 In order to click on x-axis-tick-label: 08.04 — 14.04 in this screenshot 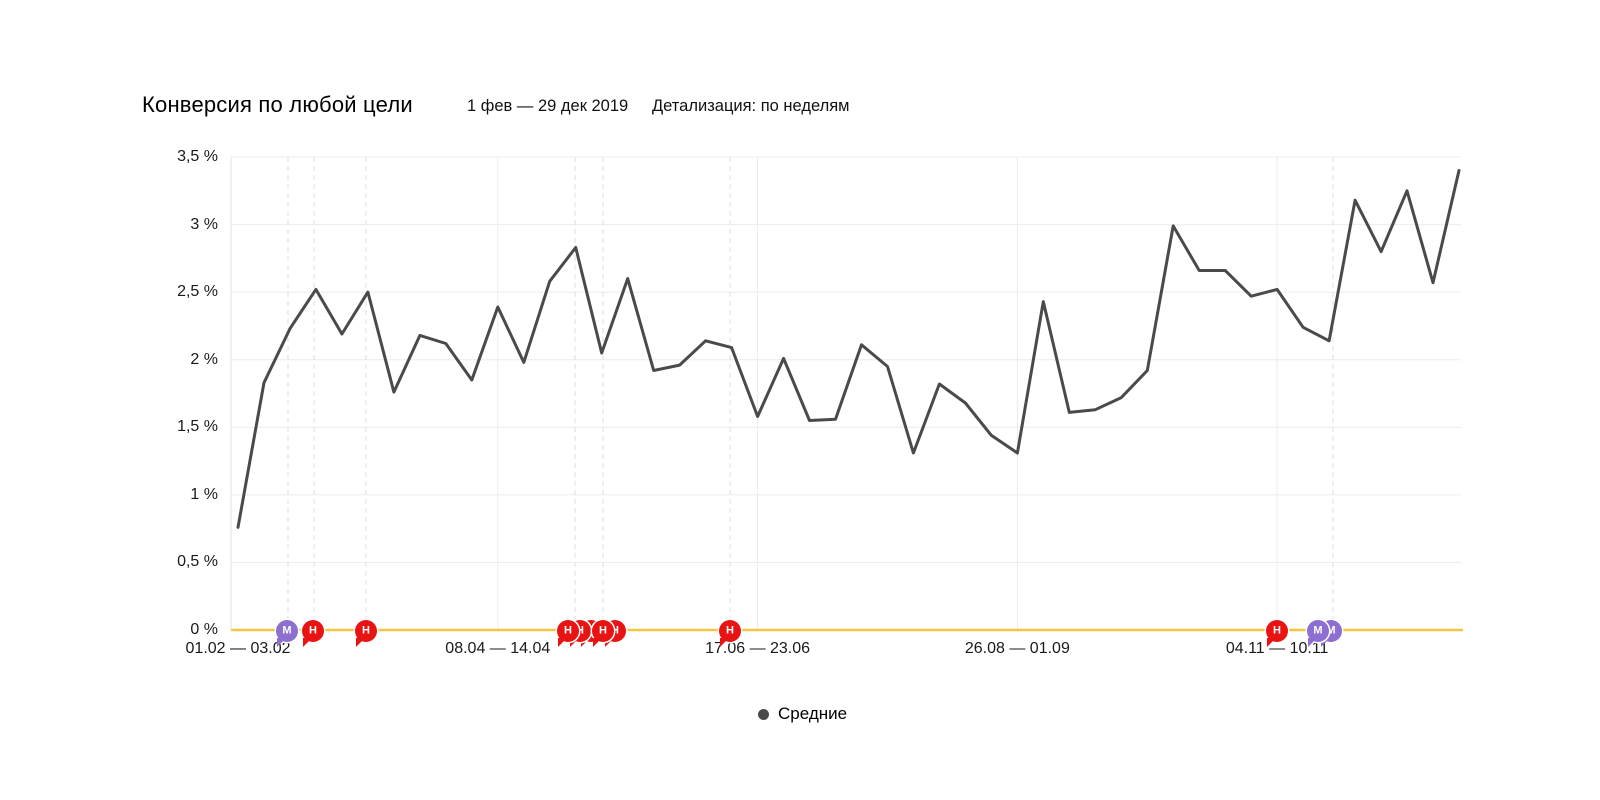, I will do `click(498, 648)`.